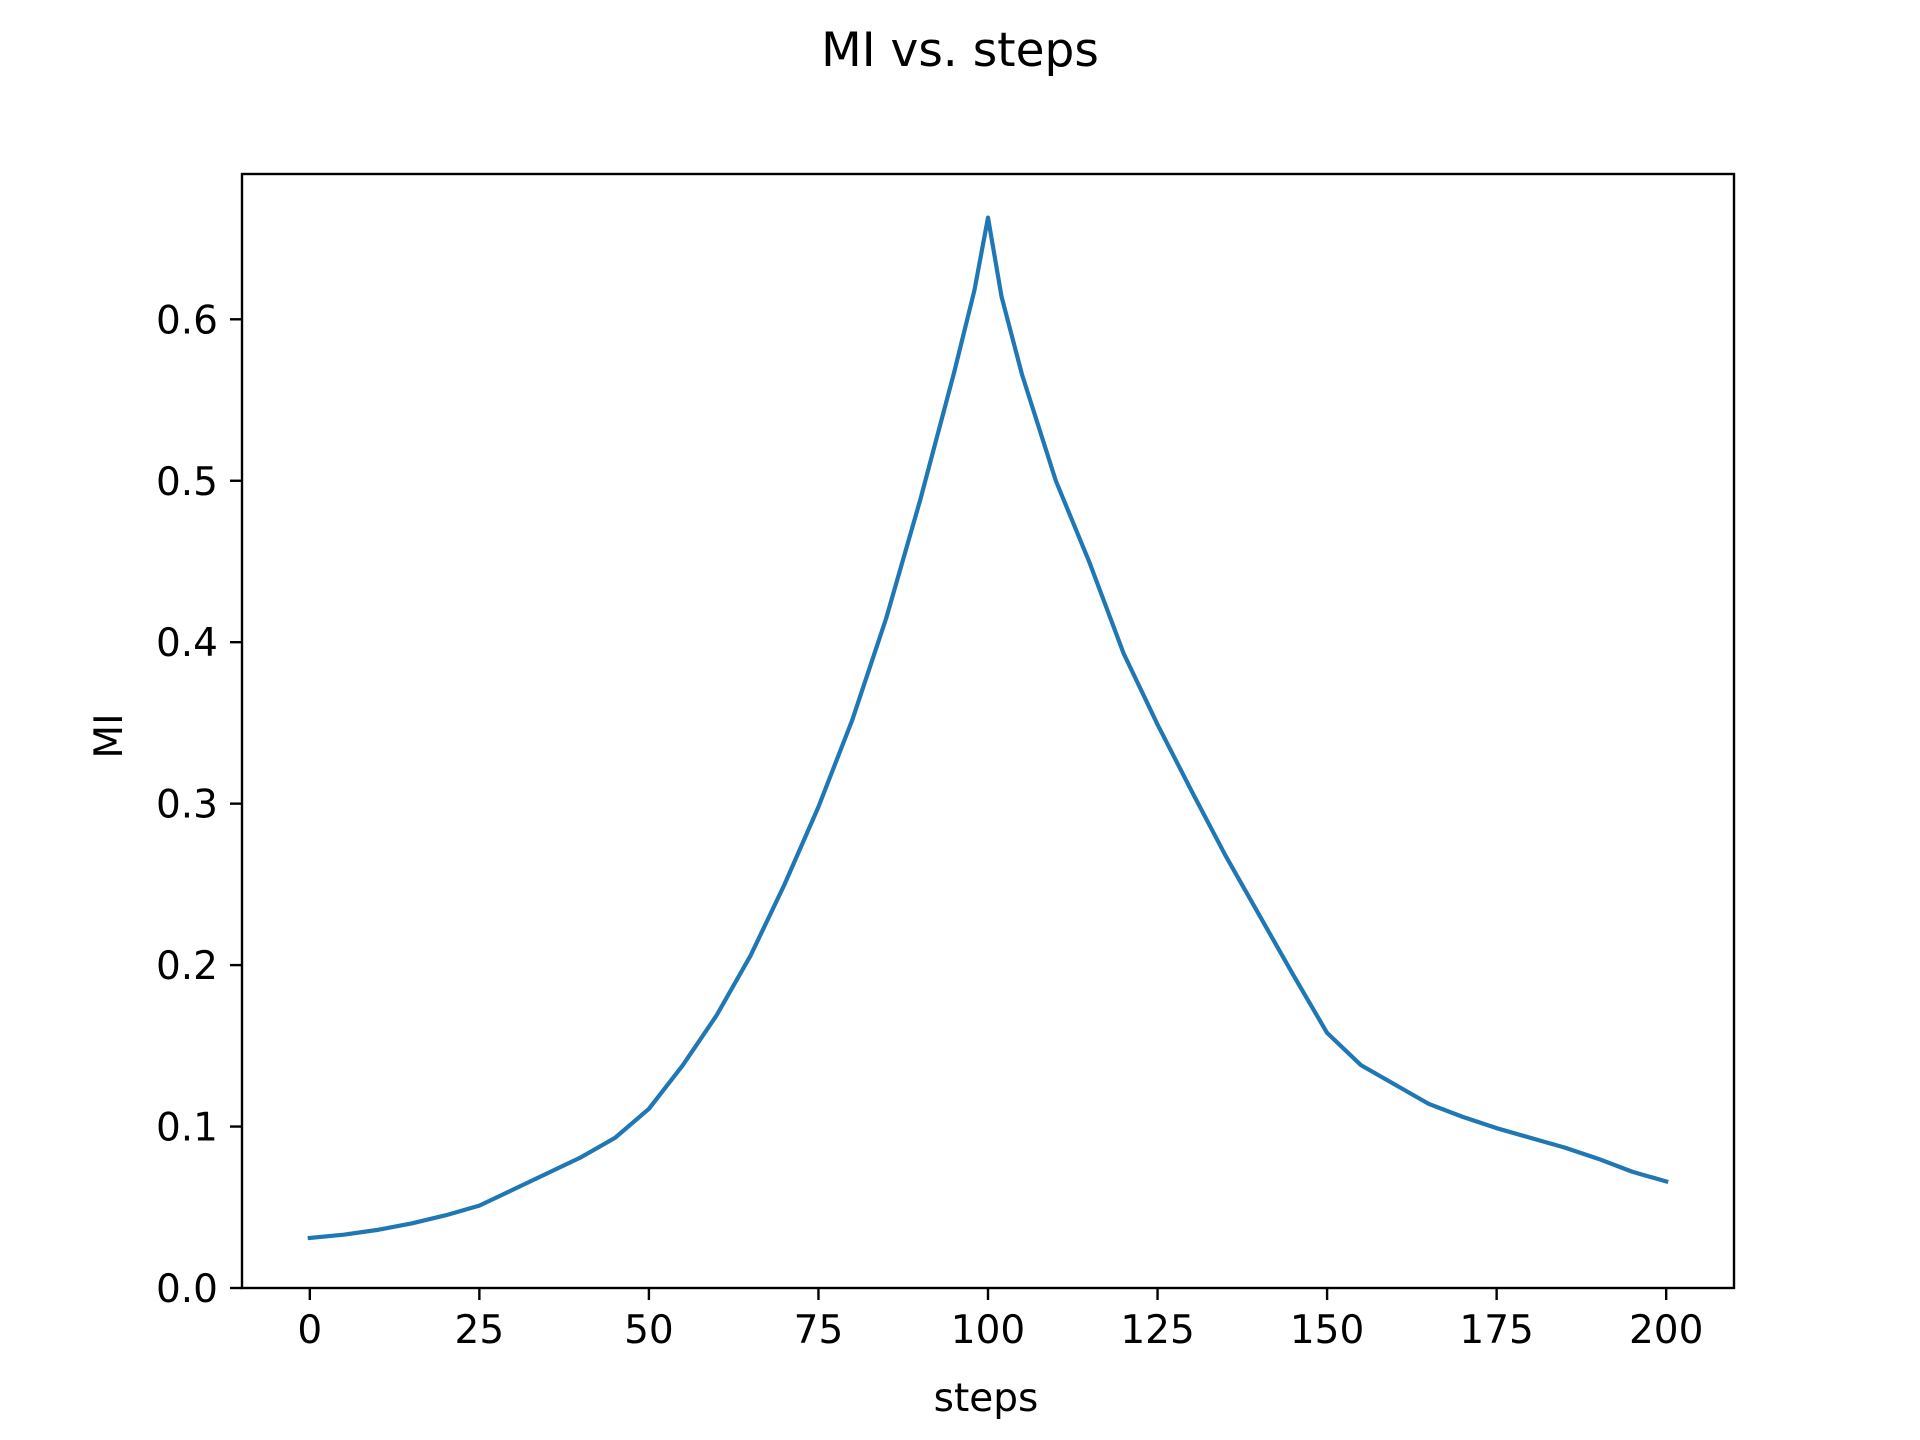 This screenshot has height=1440, width=1920. Describe the element at coordinates (480, 1330) in the screenshot. I see `x-tick-label: 25` at that location.